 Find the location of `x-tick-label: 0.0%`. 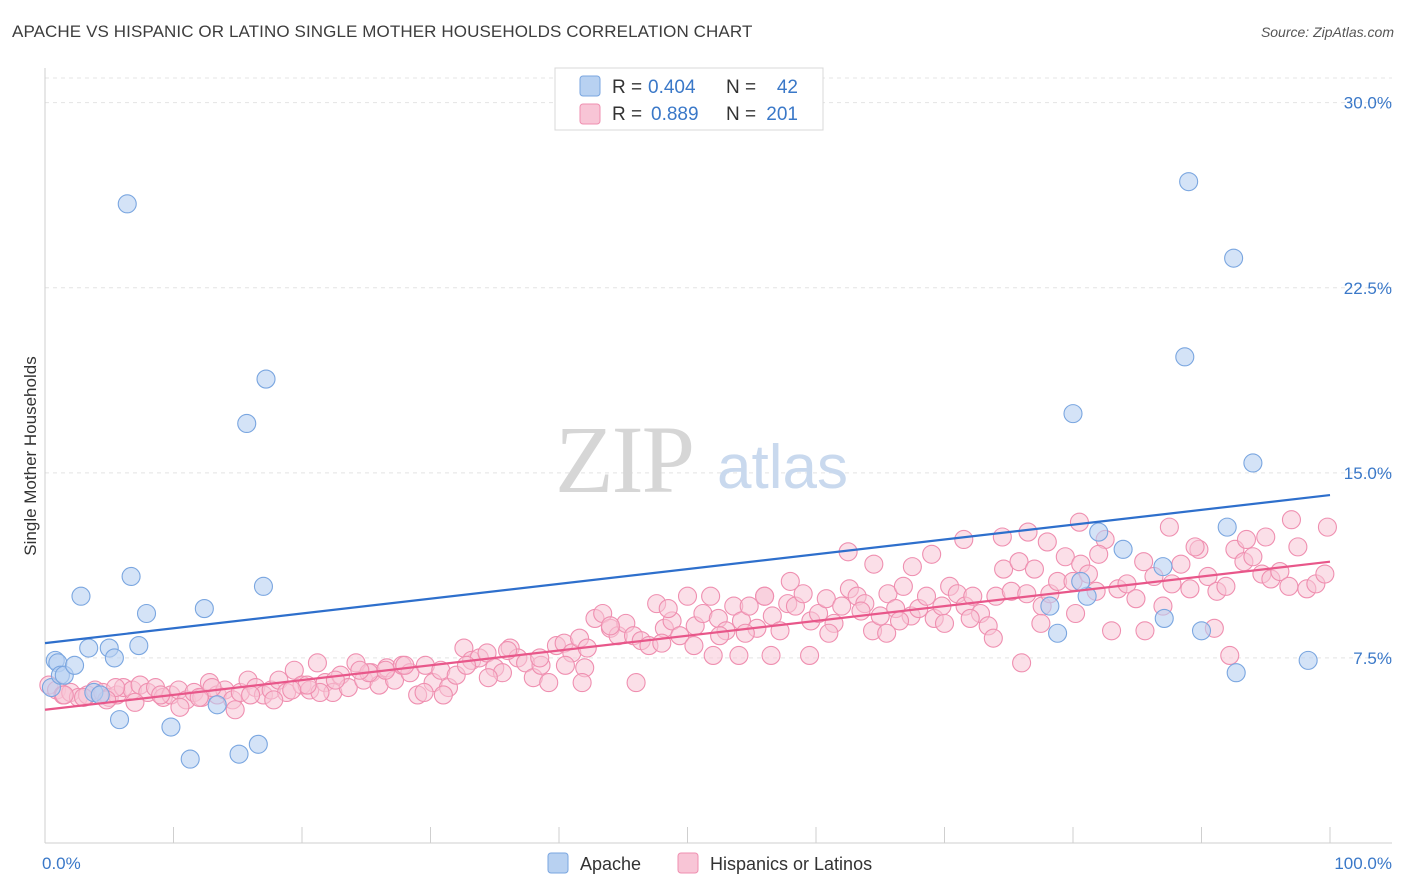

x-tick-label: 0.0% is located at coordinates (61, 863).